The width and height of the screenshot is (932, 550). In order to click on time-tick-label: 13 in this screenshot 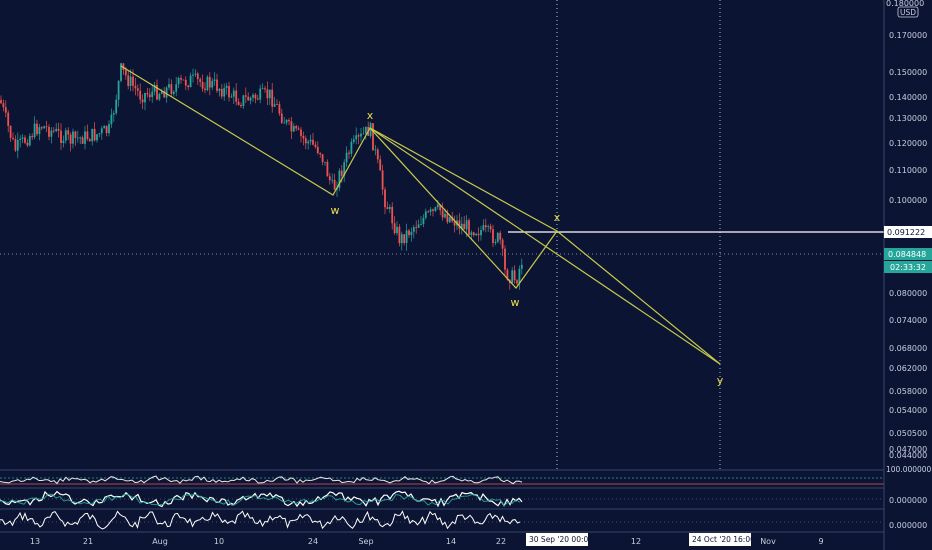, I will do `click(35, 541)`.